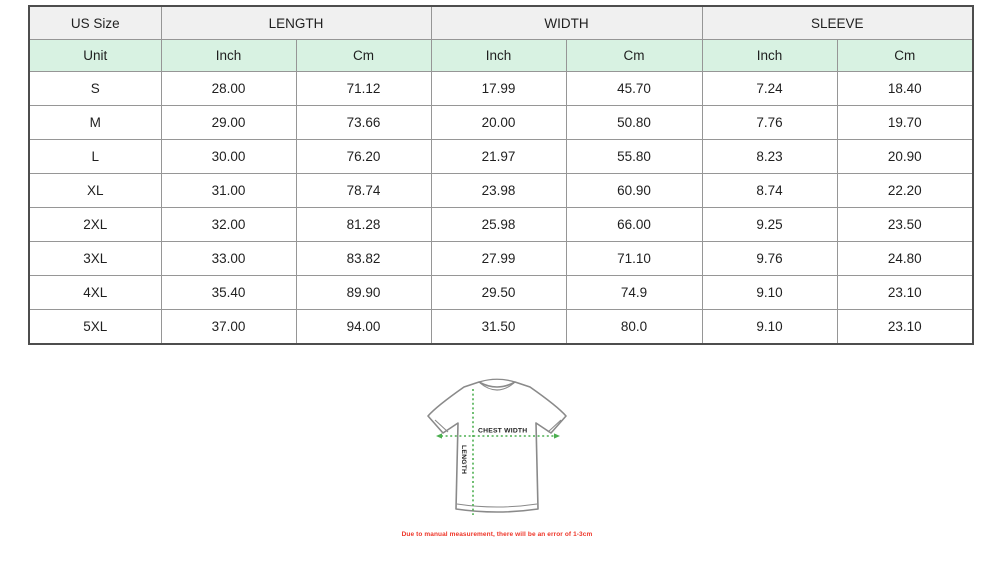 The height and width of the screenshot is (563, 1000). Describe the element at coordinates (769, 224) in the screenshot. I see `table-cell: 9.25` at that location.